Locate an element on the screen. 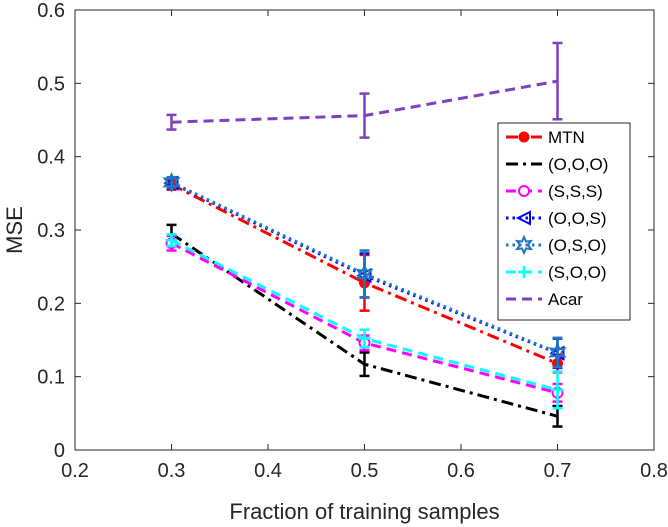 This screenshot has width=668, height=527. y-tick-label: 0.1 is located at coordinates (51, 378).